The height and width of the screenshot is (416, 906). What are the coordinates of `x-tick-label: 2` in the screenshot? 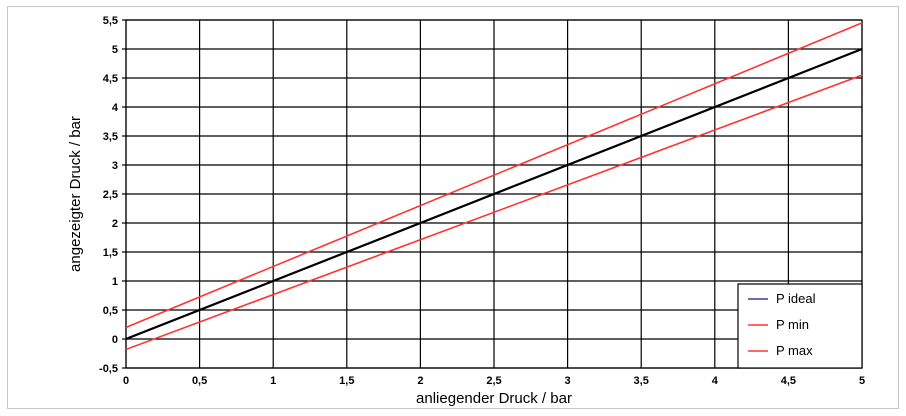 It's located at (420, 381).